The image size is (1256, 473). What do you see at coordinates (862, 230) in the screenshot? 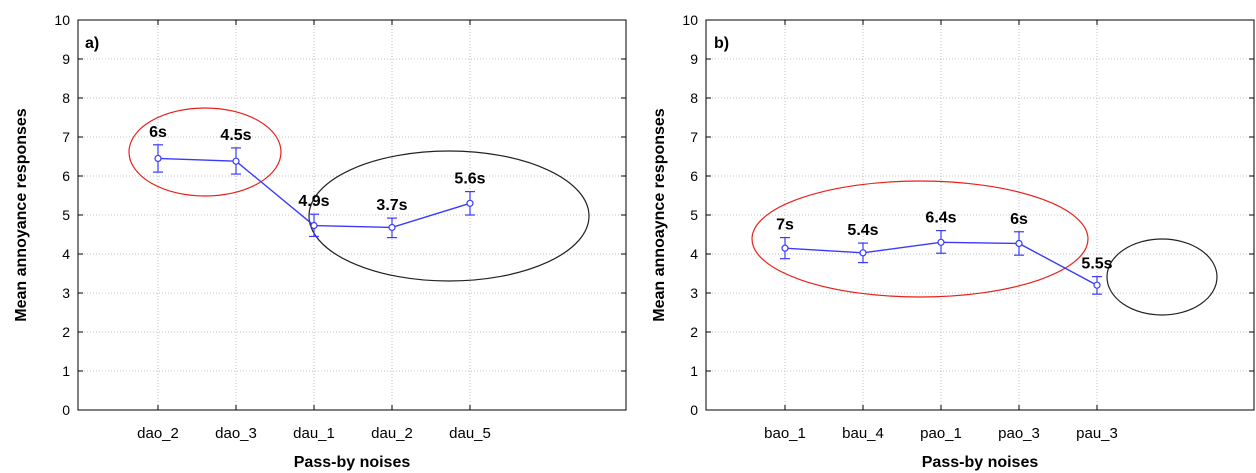
I see `data-label: 5.4s` at bounding box center [862, 230].